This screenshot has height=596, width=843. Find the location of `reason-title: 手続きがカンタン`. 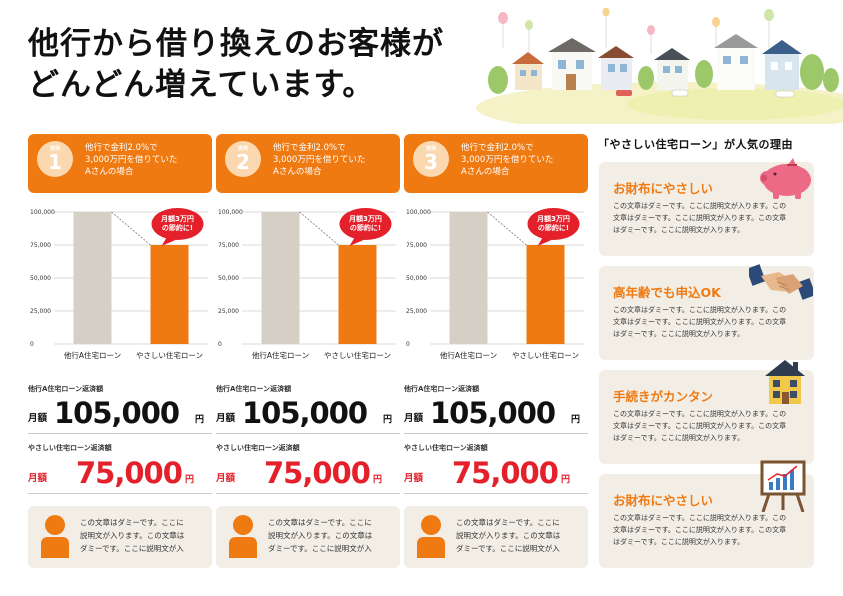

reason-title: 手続きがカンタン is located at coordinates (663, 396).